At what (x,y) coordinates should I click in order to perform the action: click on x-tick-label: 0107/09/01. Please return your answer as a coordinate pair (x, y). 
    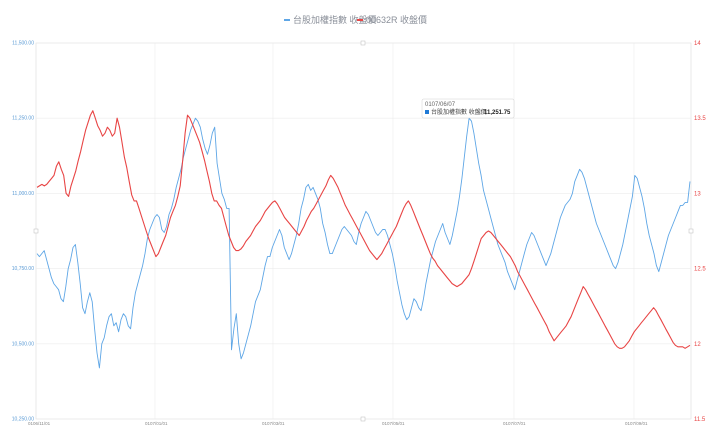
    Looking at the image, I should click on (636, 423).